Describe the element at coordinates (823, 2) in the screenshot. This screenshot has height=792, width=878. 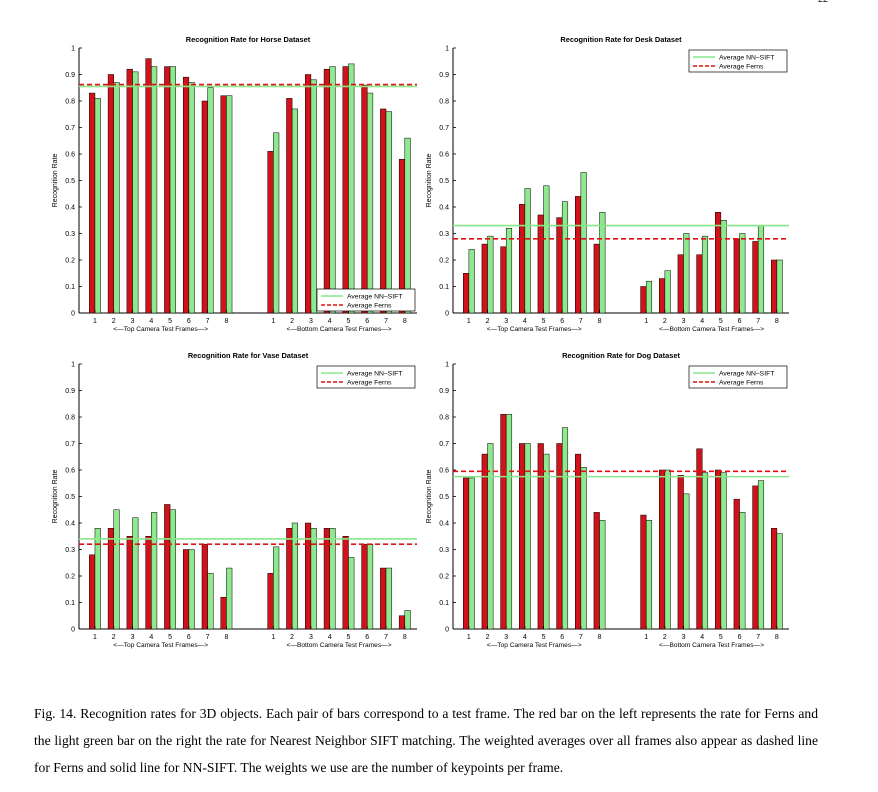
I see `page-number: 22` at that location.